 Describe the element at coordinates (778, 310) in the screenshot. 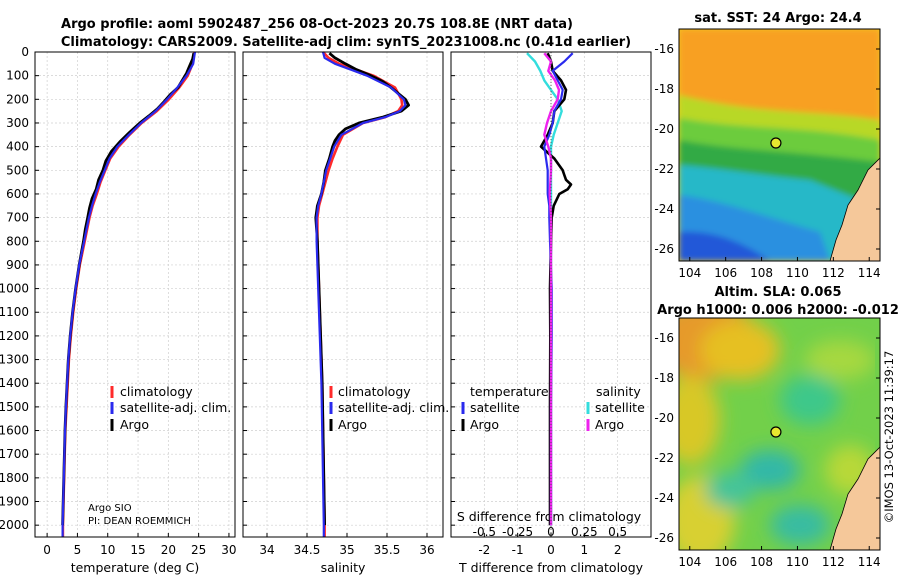

I see `sla-map-title-2: Argo h1000: 0.006 h2000: -0.012` at that location.